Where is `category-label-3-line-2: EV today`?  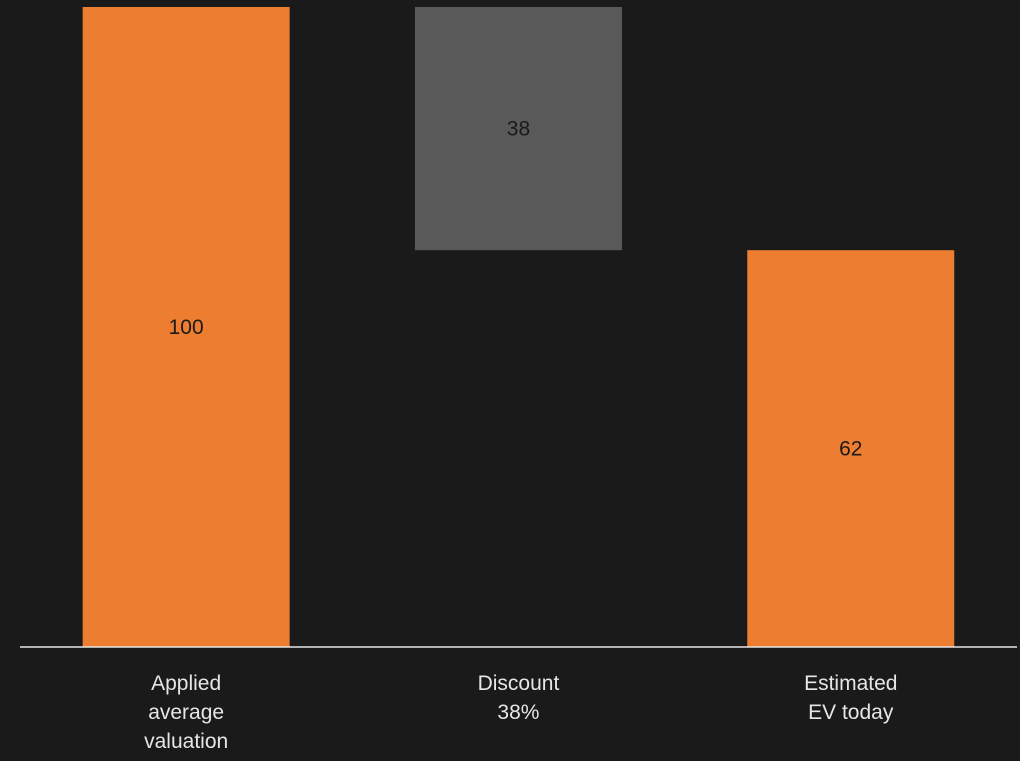 category-label-3-line-2: EV today is located at coordinates (851, 712).